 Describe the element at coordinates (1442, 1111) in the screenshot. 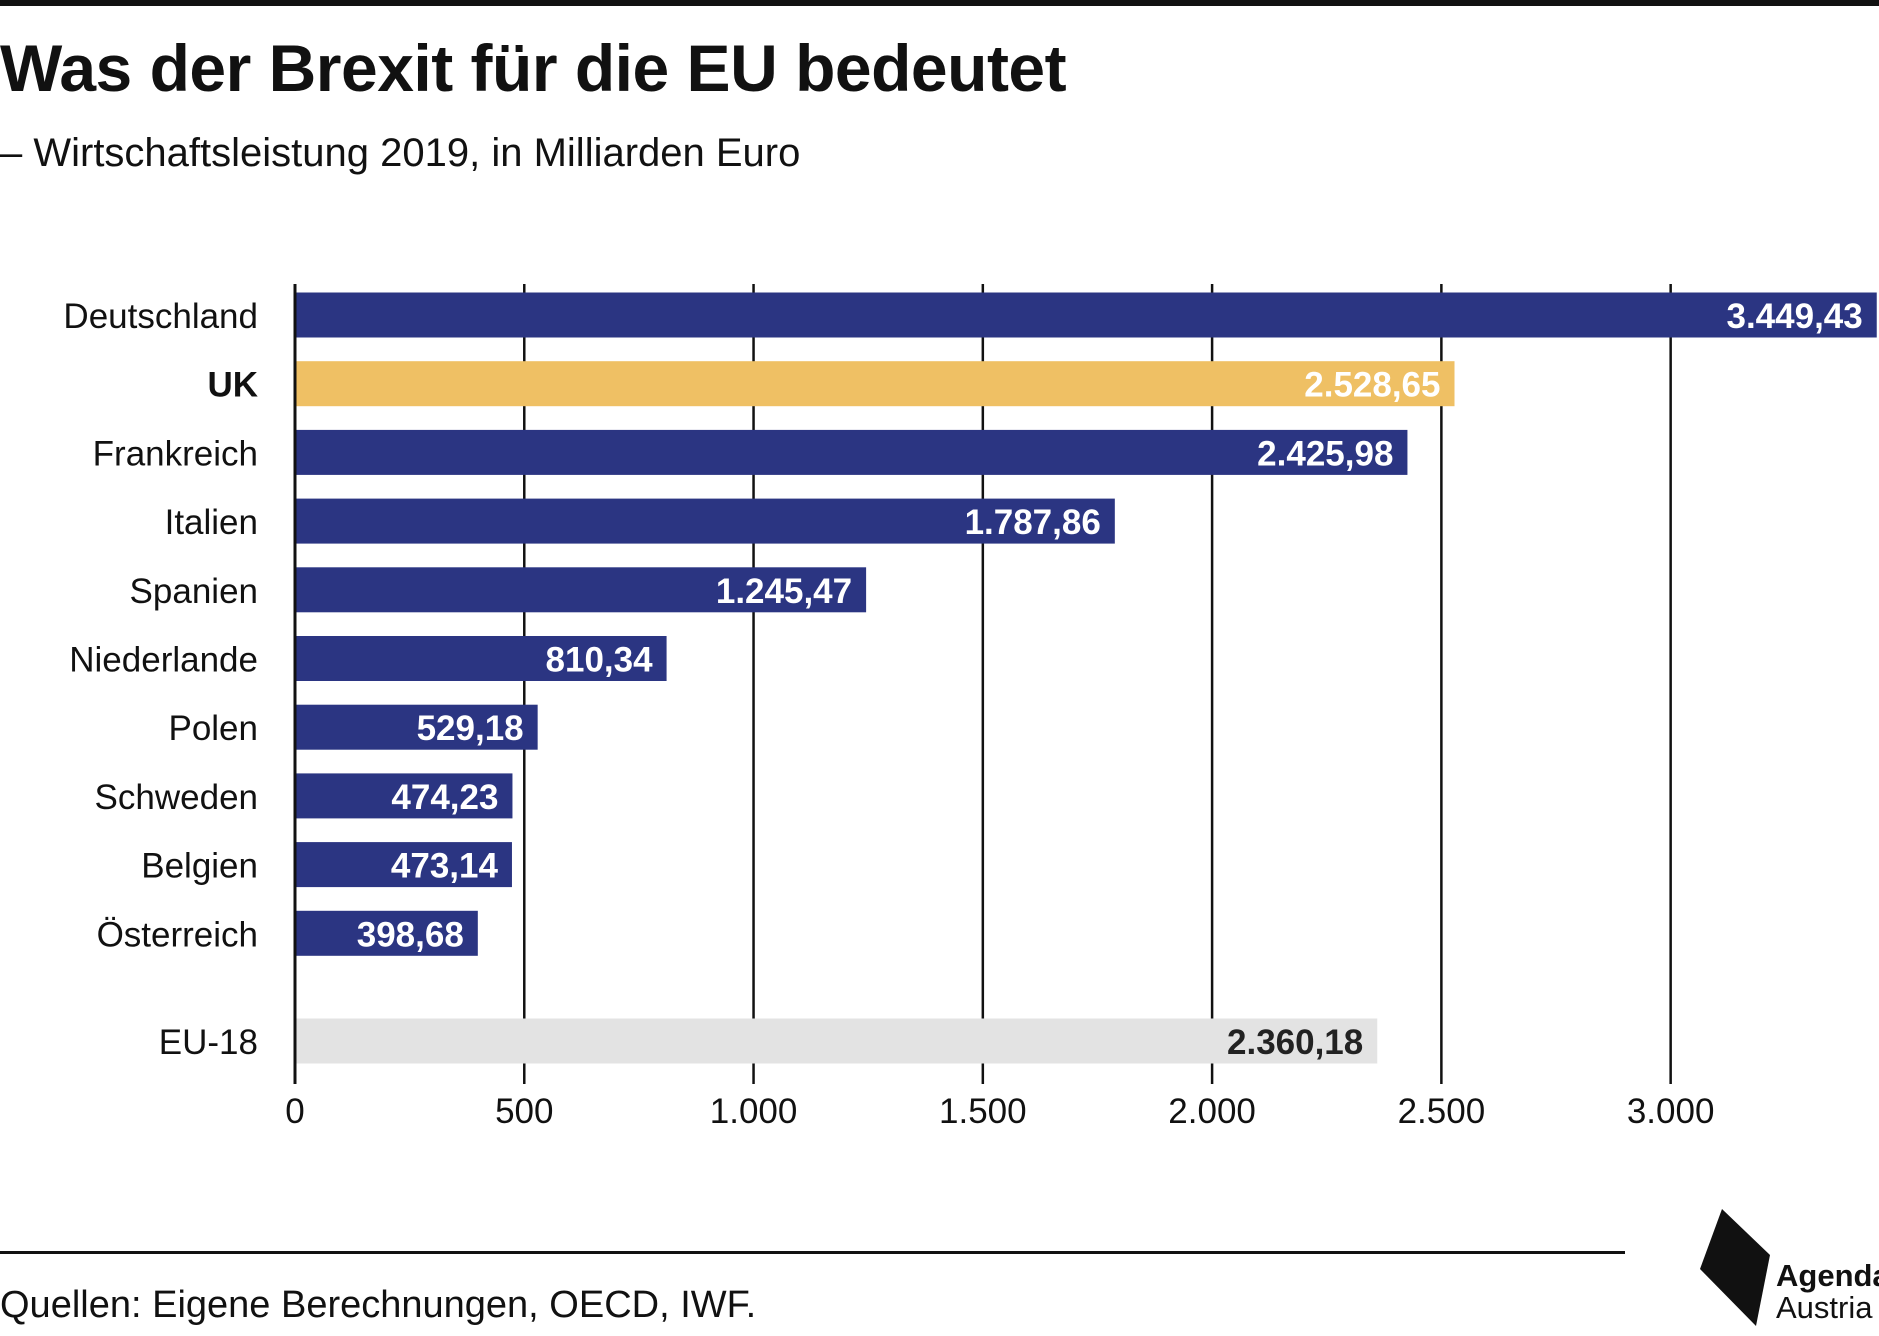

I see `x-tick-label: 2.500` at that location.